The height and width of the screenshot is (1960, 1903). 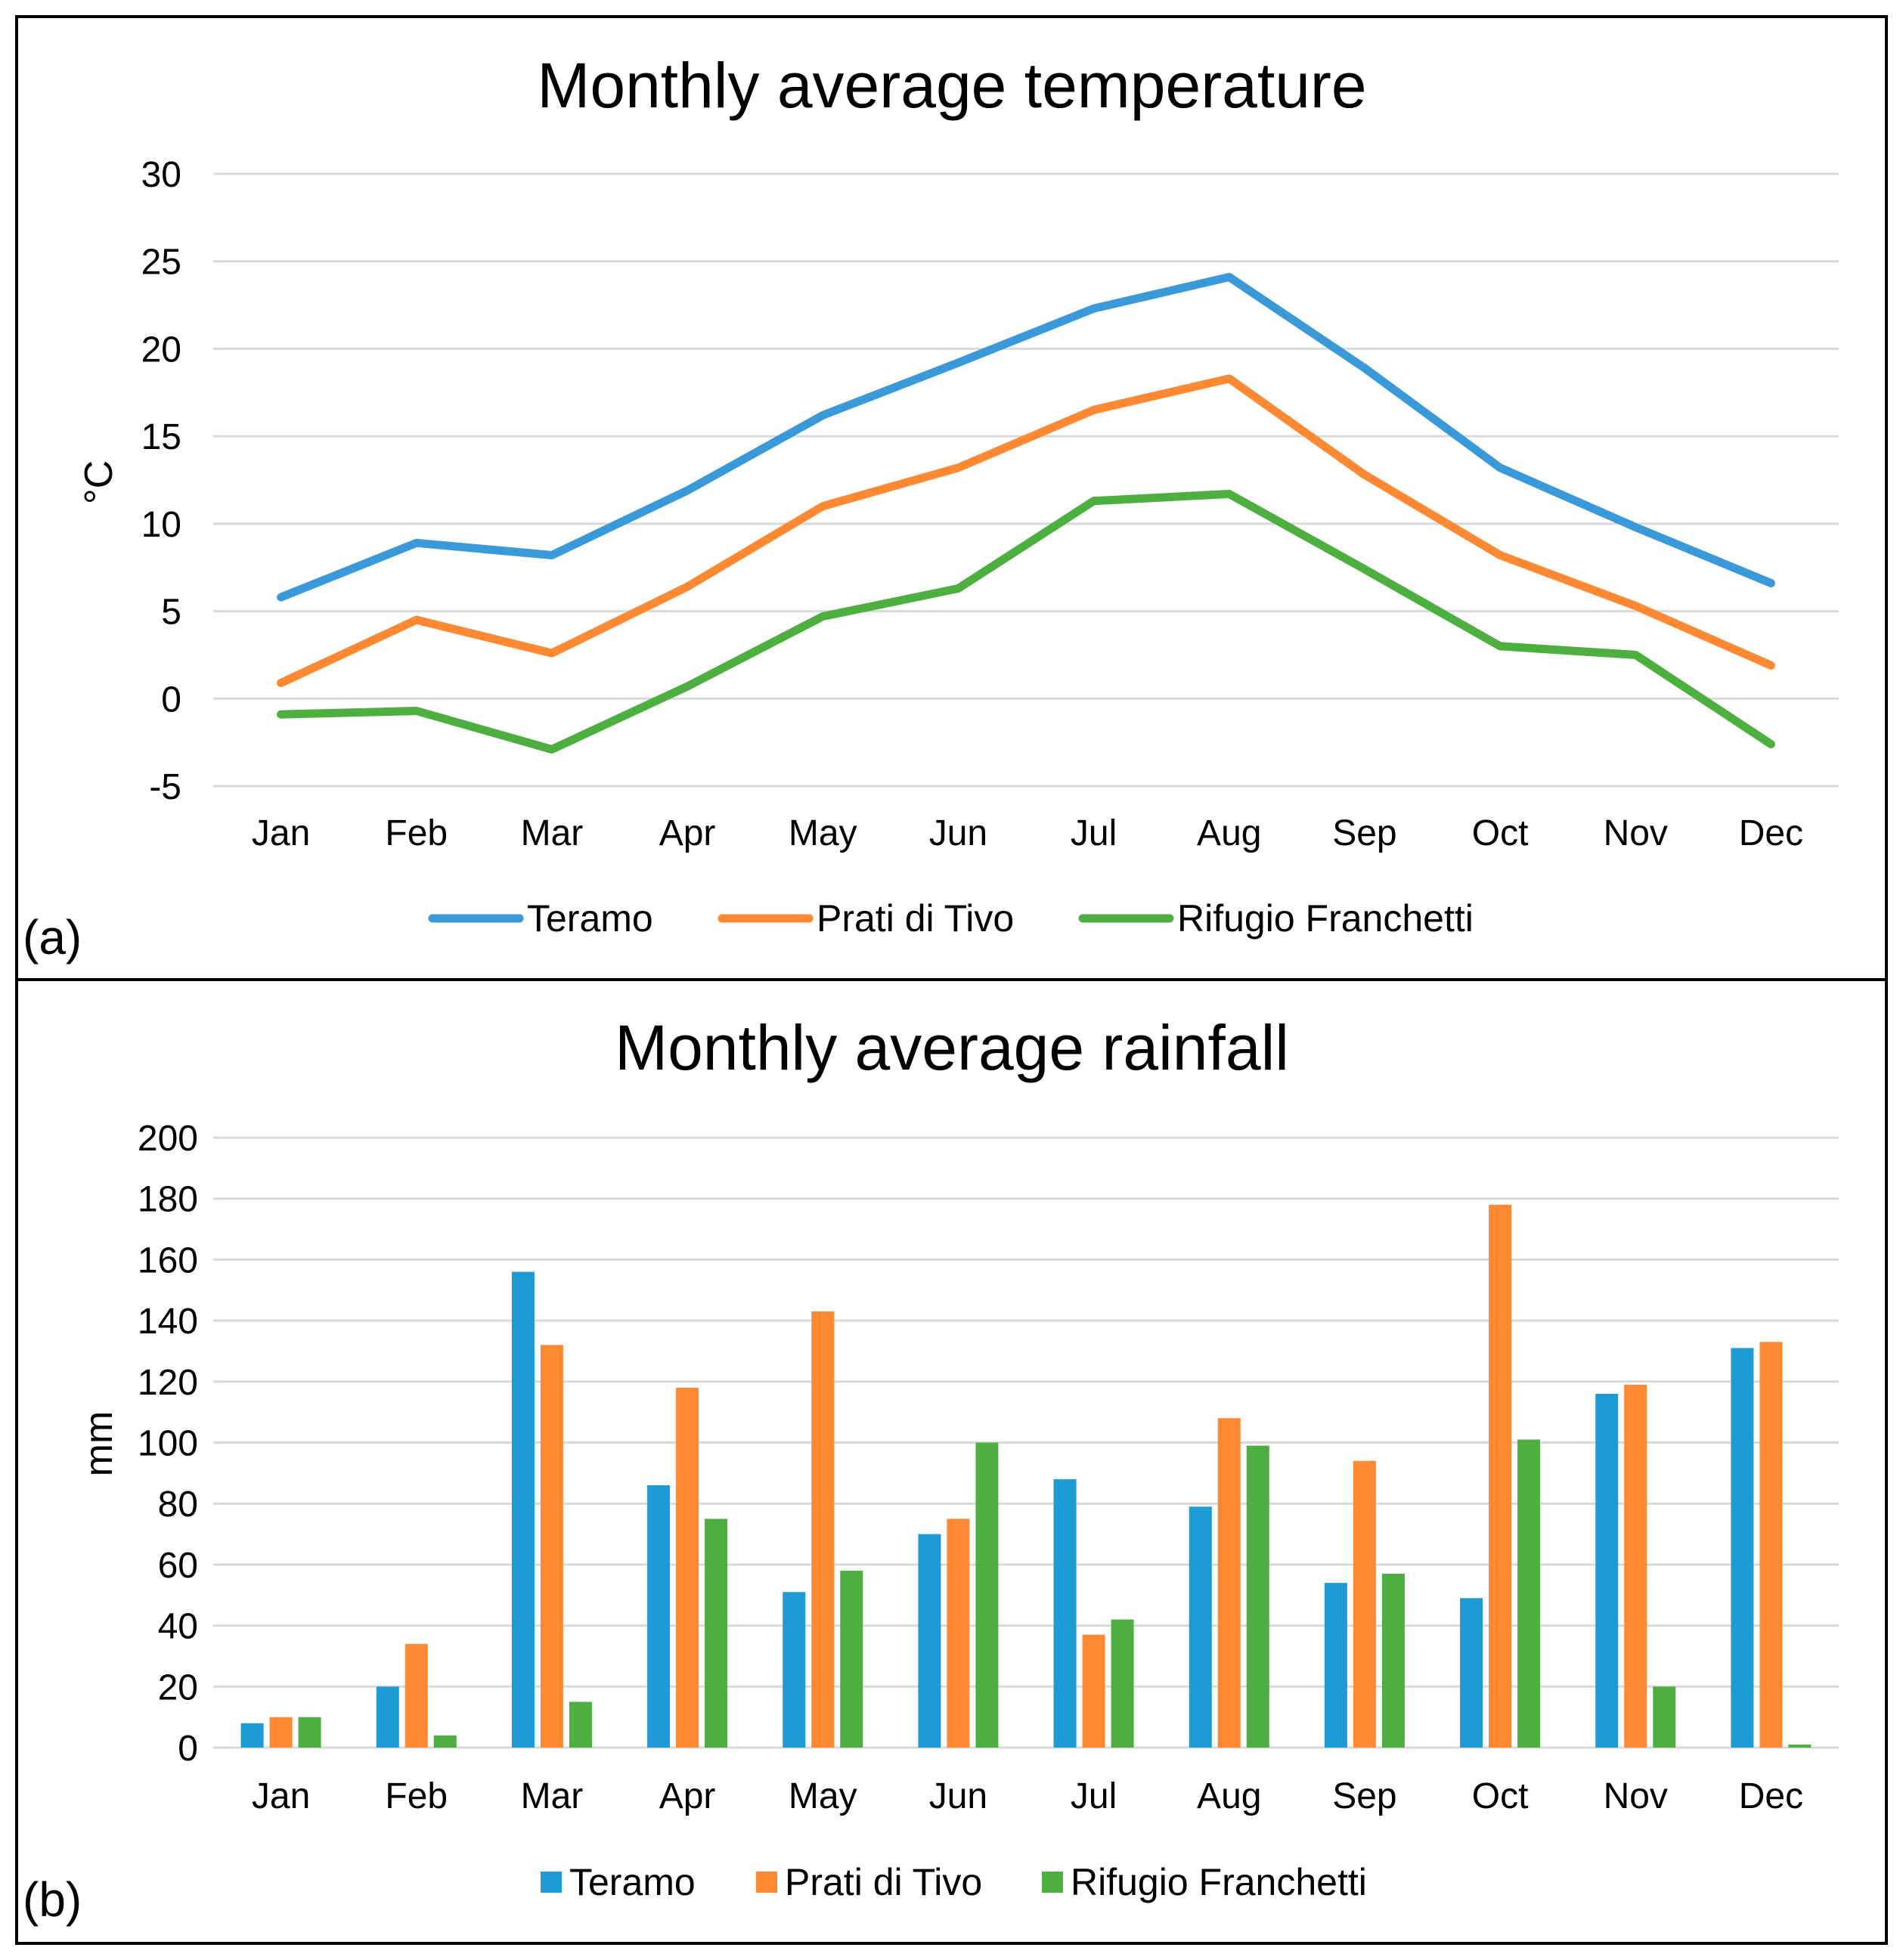 What do you see at coordinates (161, 175) in the screenshot?
I see `temperature-y-tick-label: 30` at bounding box center [161, 175].